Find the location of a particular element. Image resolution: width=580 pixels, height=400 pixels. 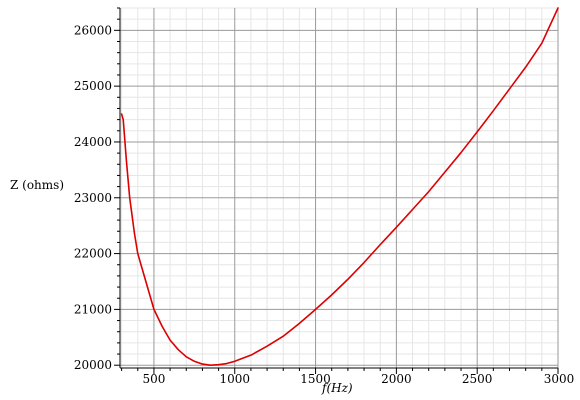

y-tick-label: 26000 is located at coordinates (93, 30).